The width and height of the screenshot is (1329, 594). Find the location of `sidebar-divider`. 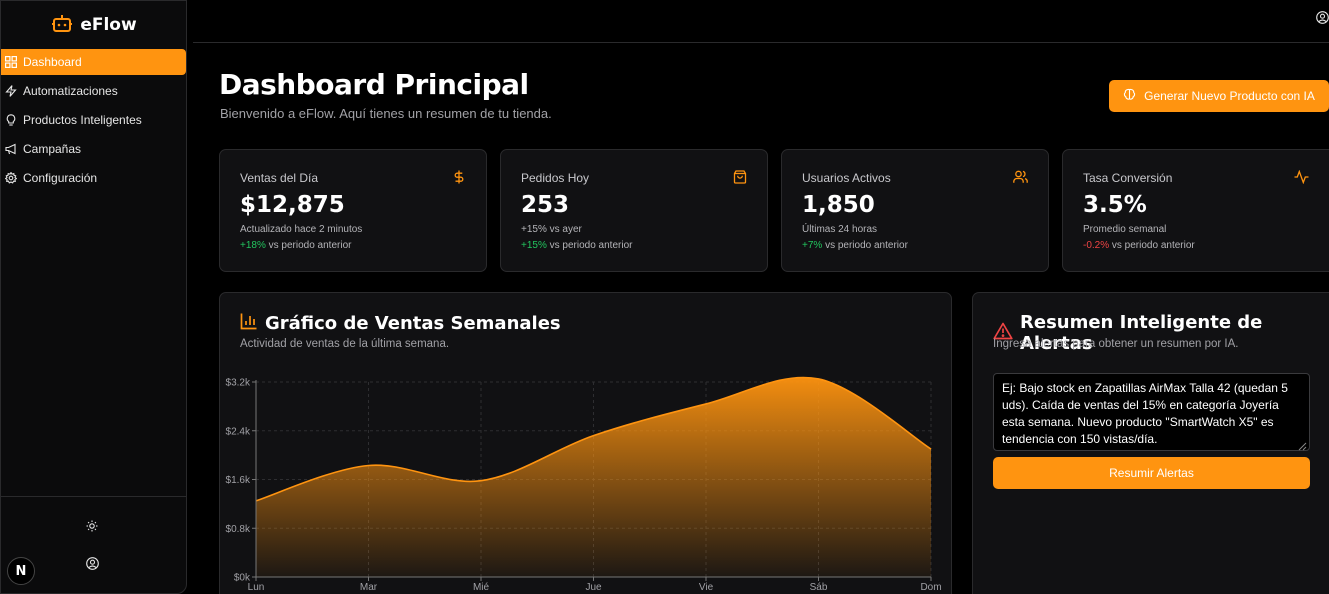

sidebar-divider is located at coordinates (94, 496).